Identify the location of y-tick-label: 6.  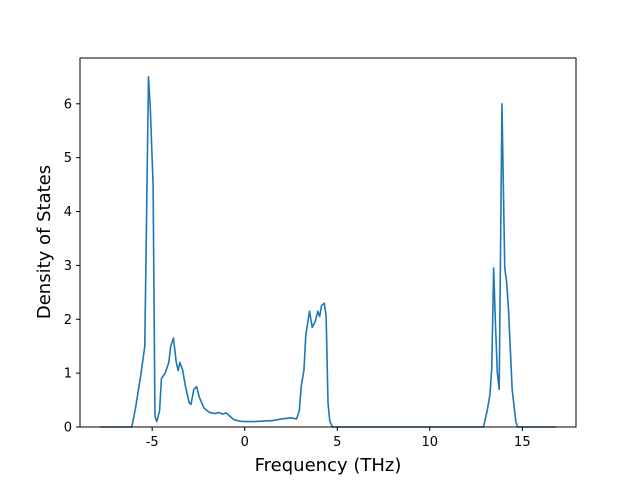
(68, 104).